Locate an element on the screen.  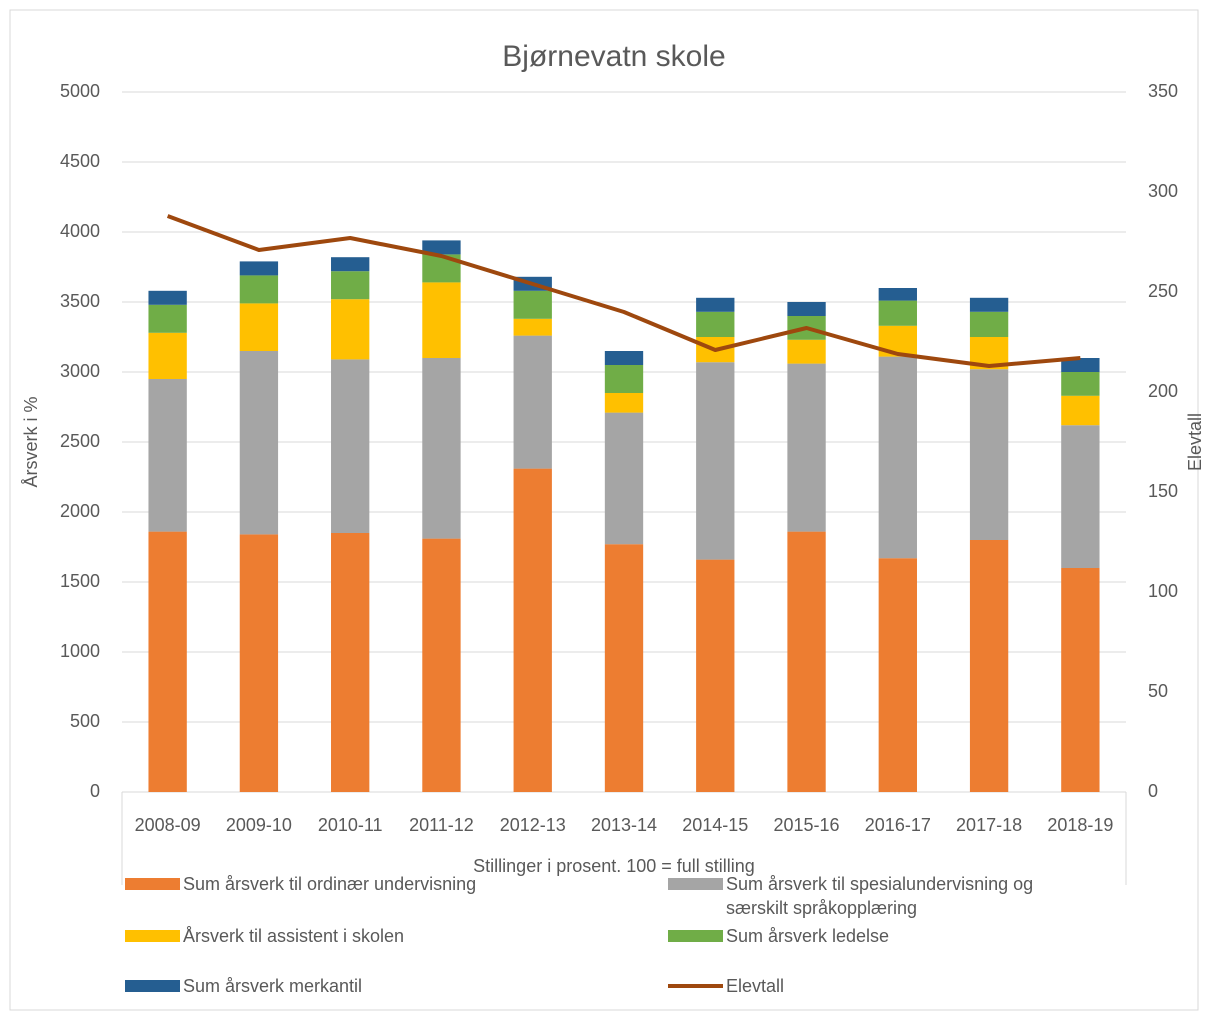
x-tick-label: 2013-14 is located at coordinates (624, 825).